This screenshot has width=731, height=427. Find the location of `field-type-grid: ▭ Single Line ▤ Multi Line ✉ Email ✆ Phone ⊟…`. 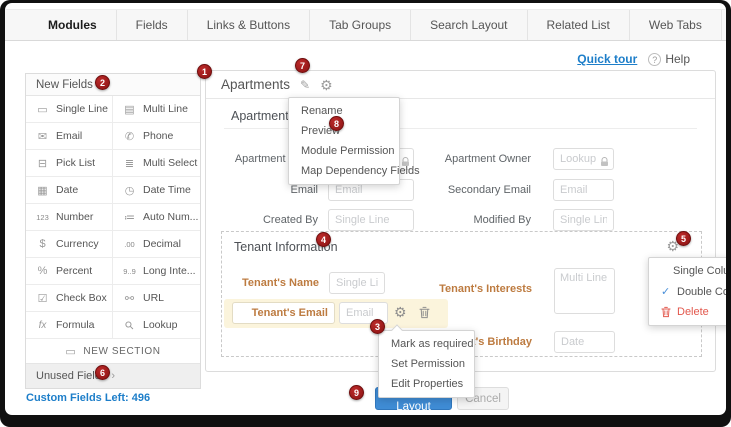

field-type-grid: ▭ Single Line ▤ Multi Line ✉ Email ✆ Phone ⊟… is located at coordinates (113, 217).